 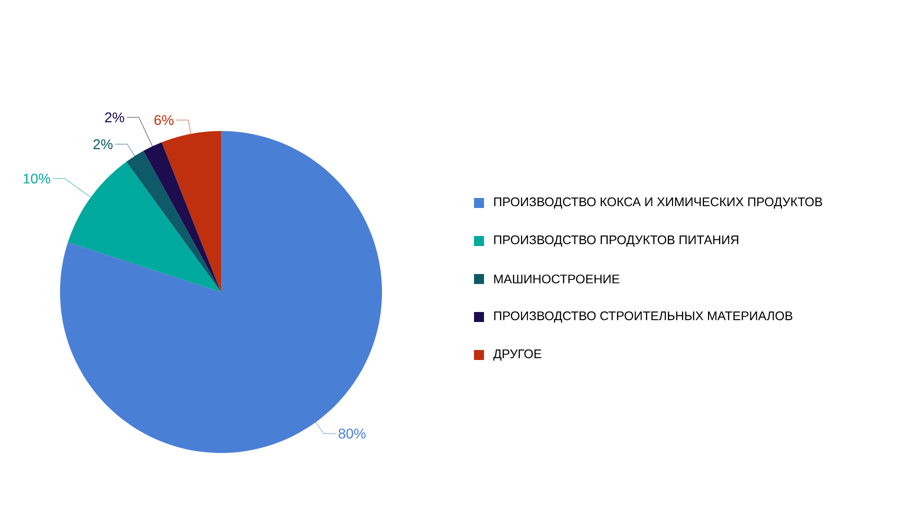 What do you see at coordinates (557, 279) in the screenshot?
I see `legend-label: МАШИНОСТРОЕНИЕ` at bounding box center [557, 279].